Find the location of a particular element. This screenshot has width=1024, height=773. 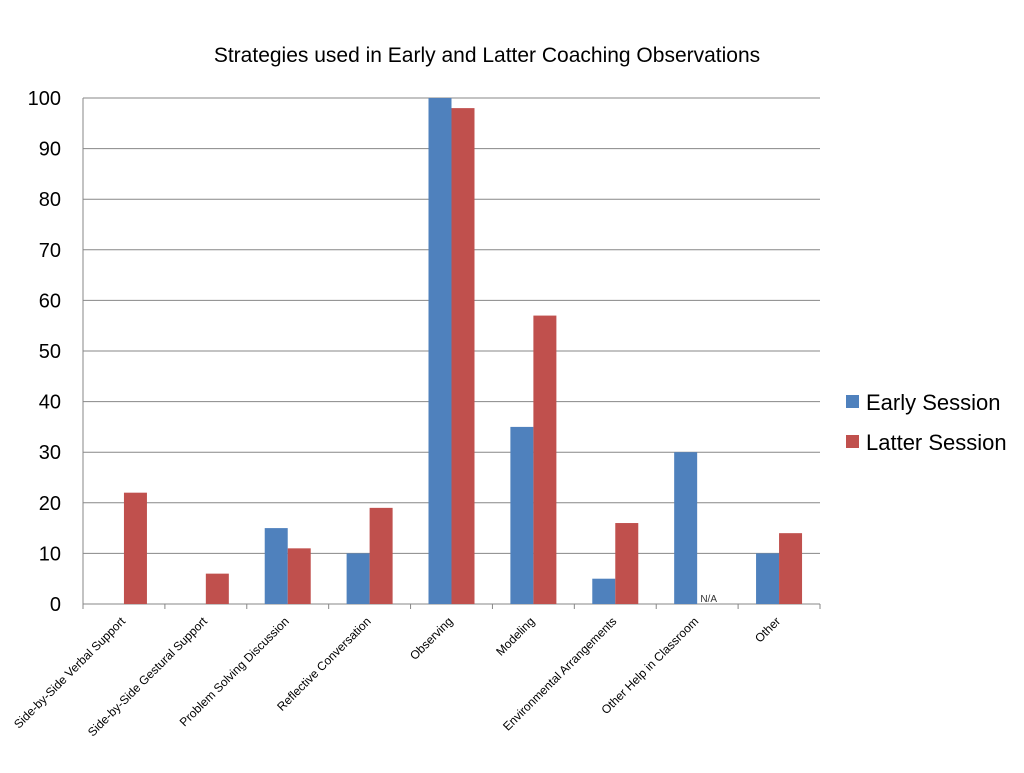

y-tick-label: 90 is located at coordinates (50, 150).